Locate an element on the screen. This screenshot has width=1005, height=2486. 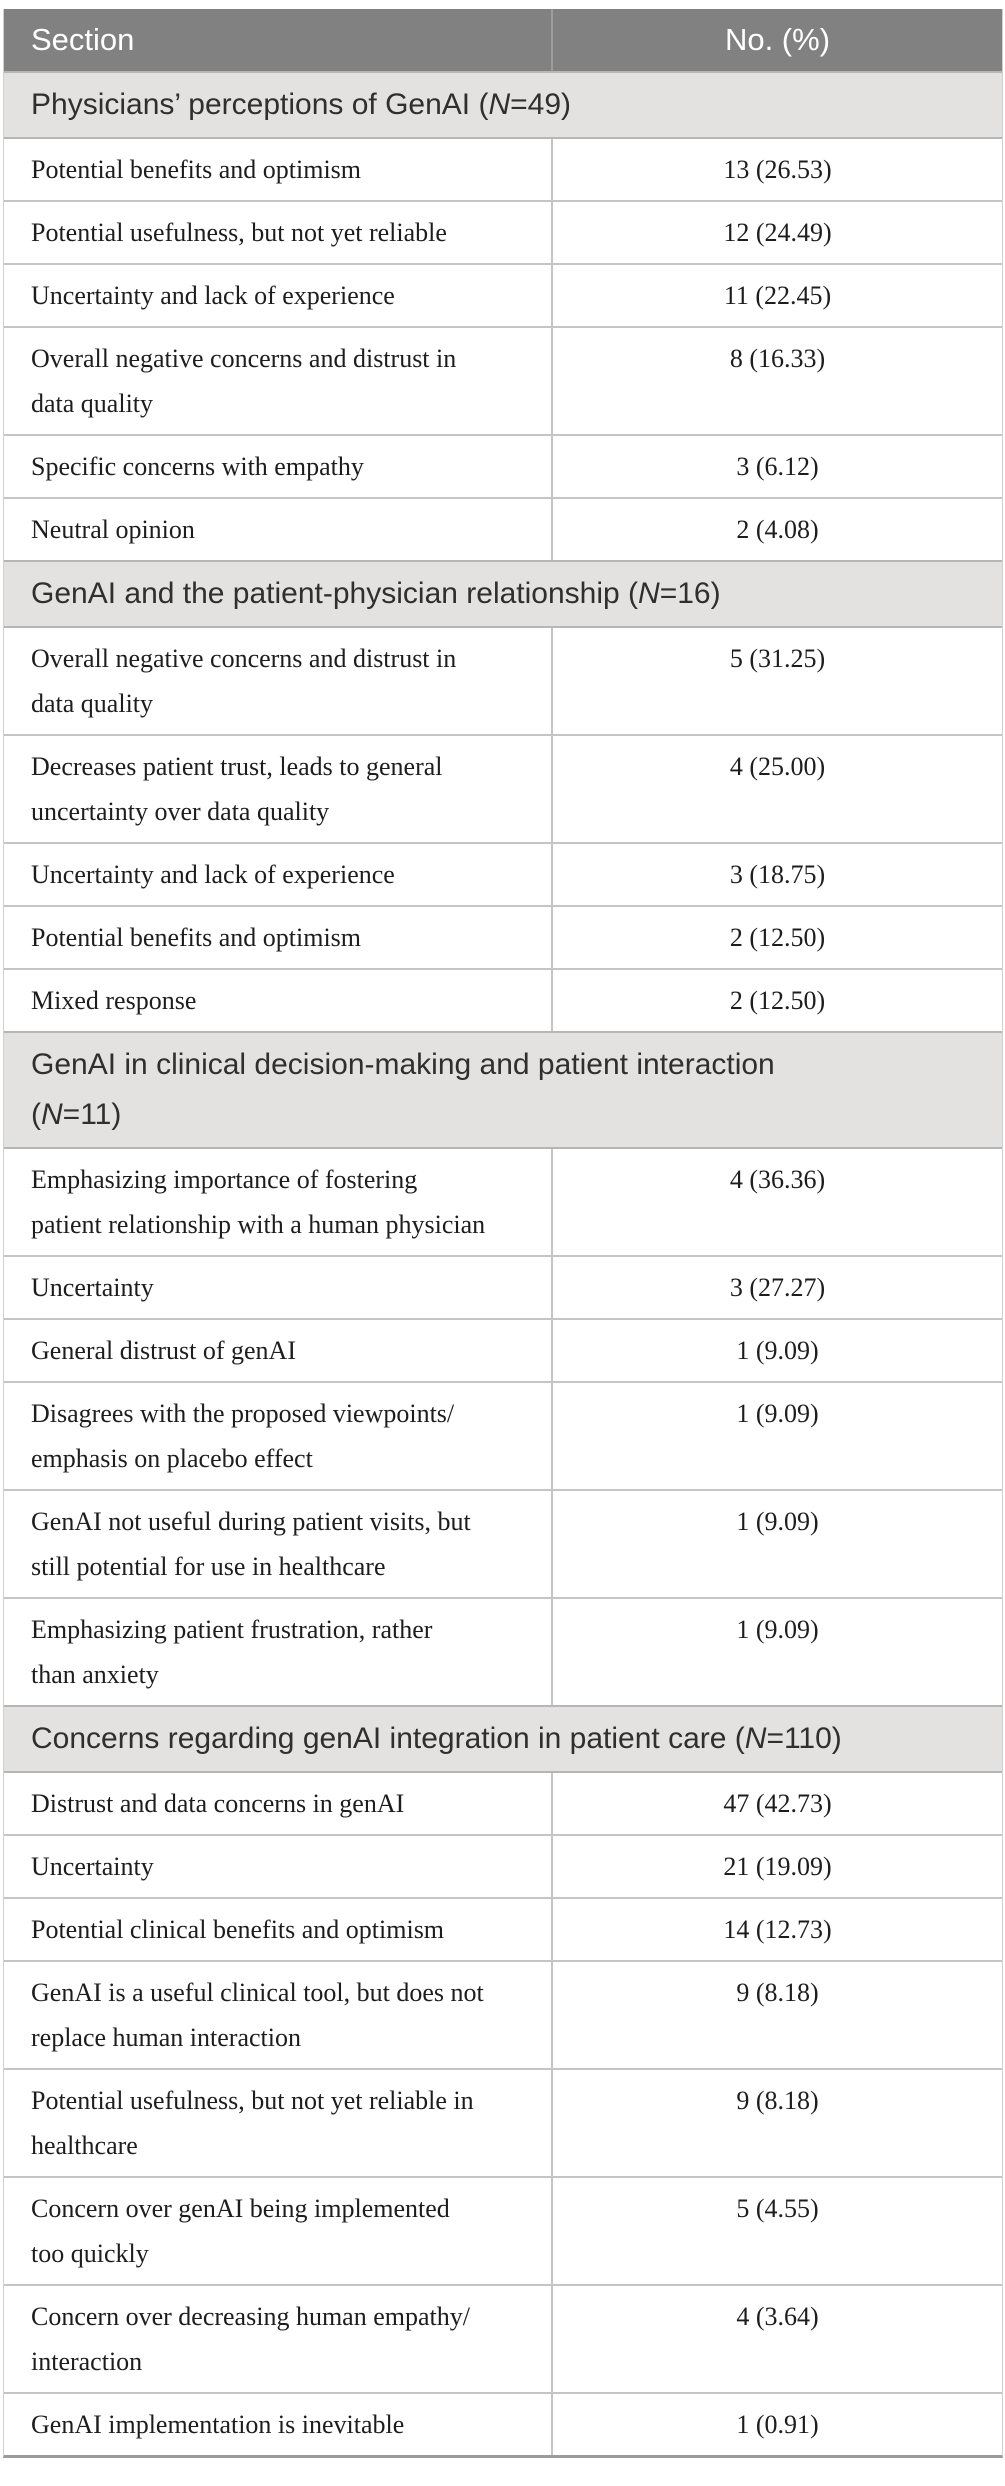
table-row: General distrust of genAI 1 (9.09) is located at coordinates (503, 1349).